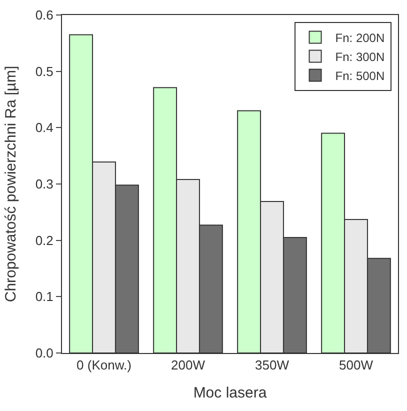  What do you see at coordinates (44, 128) in the screenshot?
I see `y-tick-label: 0.4` at bounding box center [44, 128].